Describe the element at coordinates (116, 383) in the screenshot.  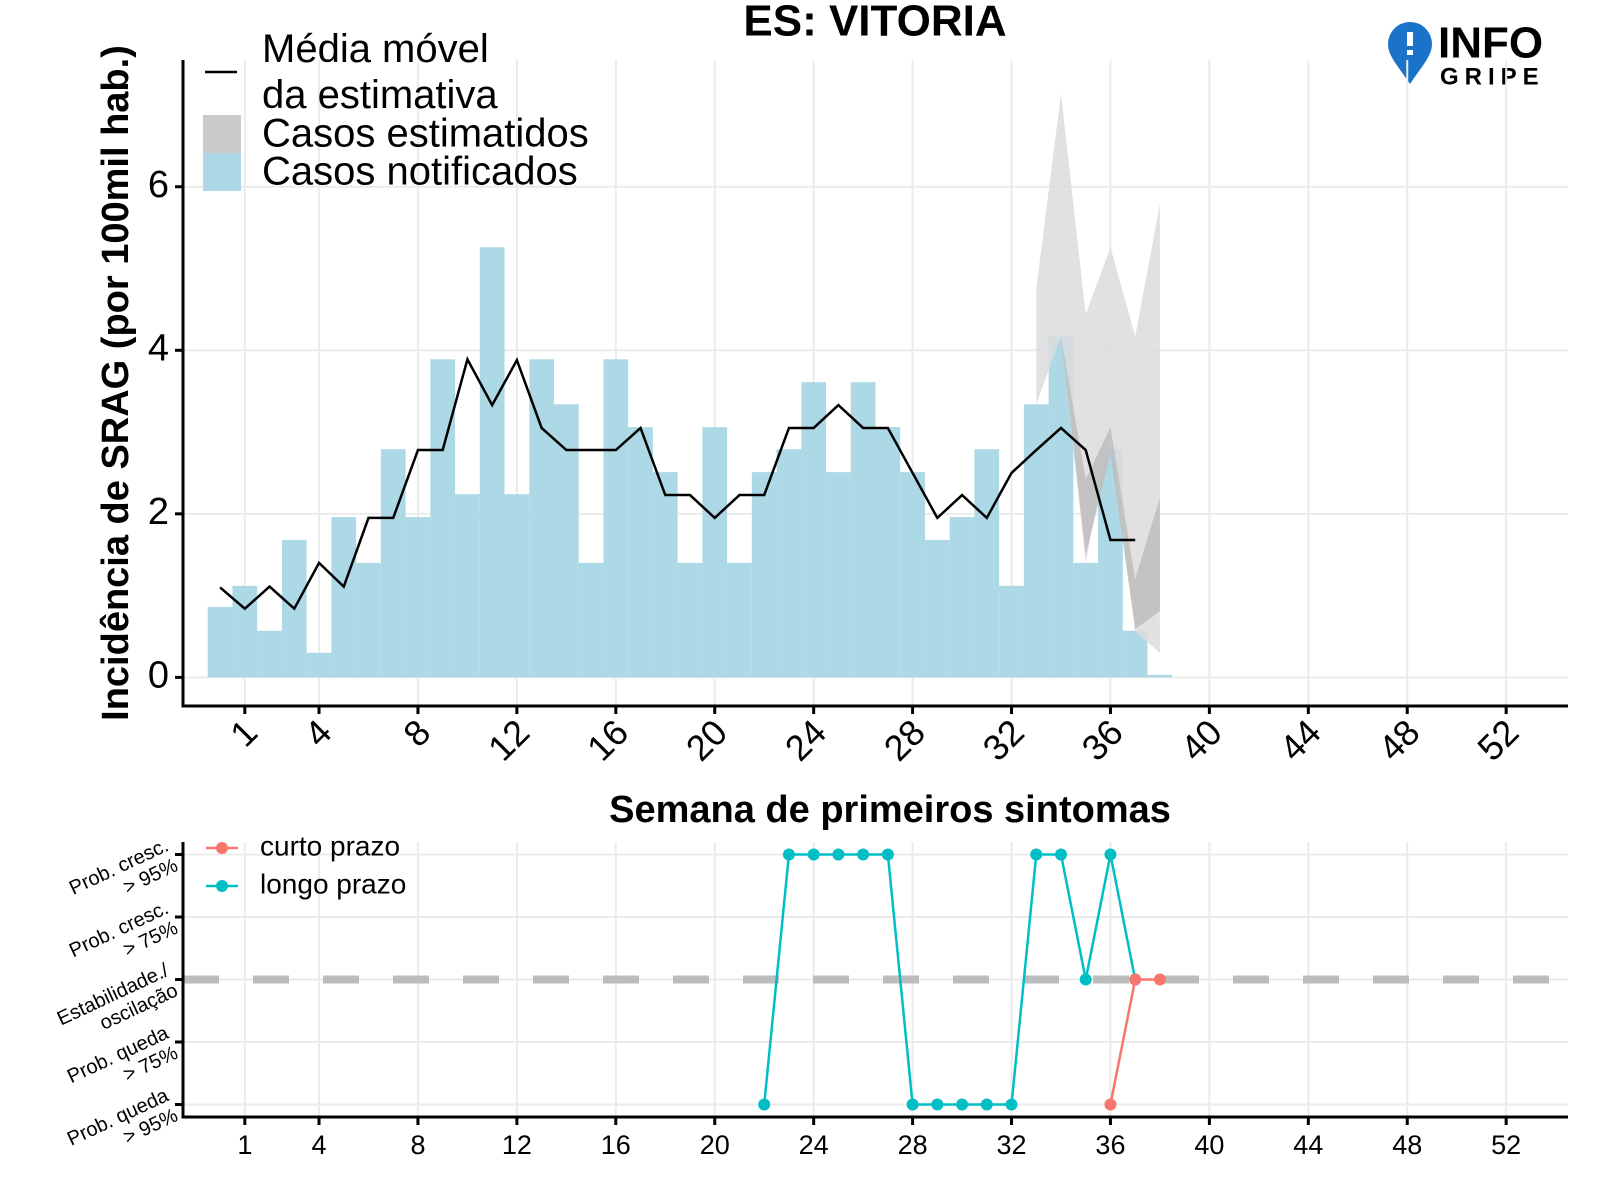
I see `y-axis-label: Incidência de SRAG (por 100mil hab.)` at that location.